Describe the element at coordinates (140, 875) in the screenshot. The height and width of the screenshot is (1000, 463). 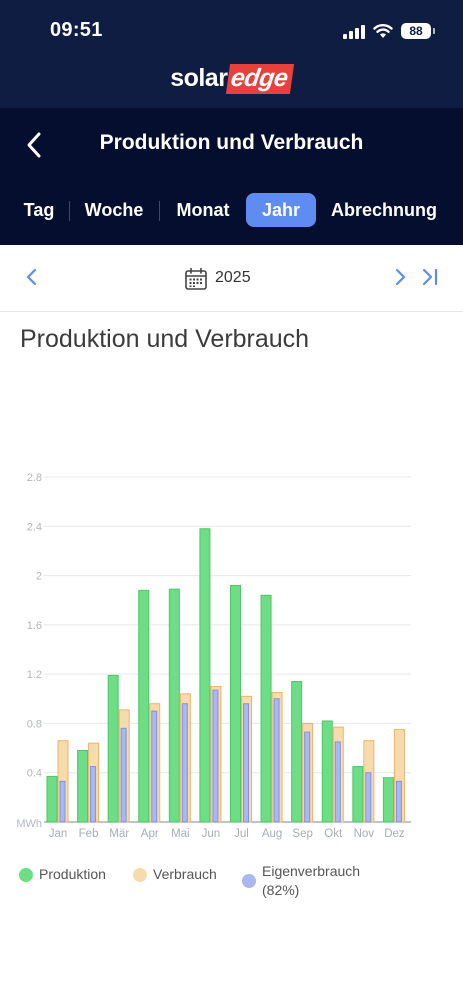
I see `legend-consumption-swatch` at that location.